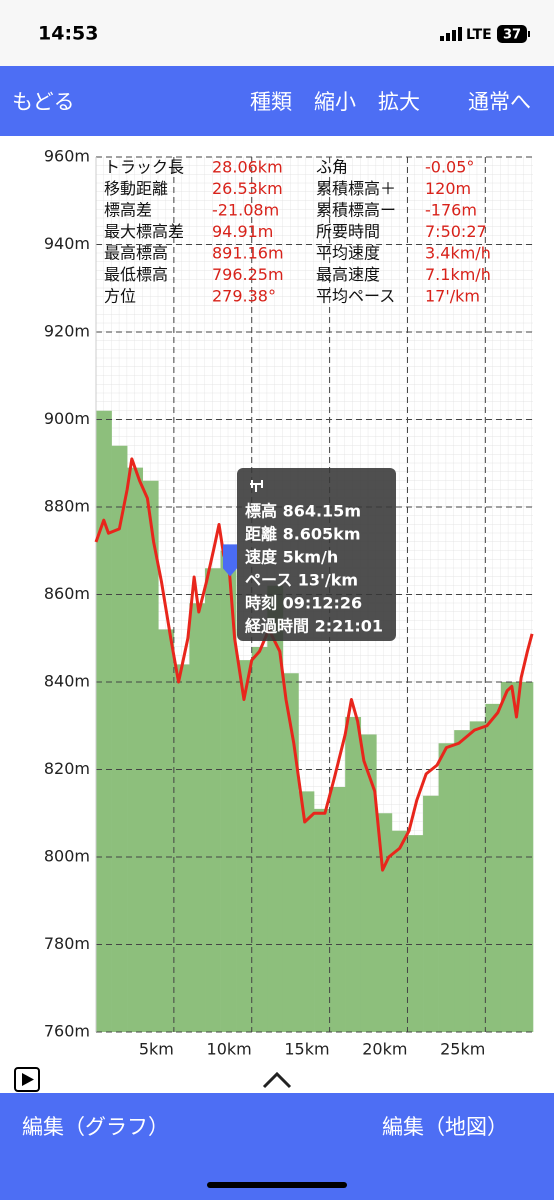  I want to click on tooltip-box, so click(316, 554).